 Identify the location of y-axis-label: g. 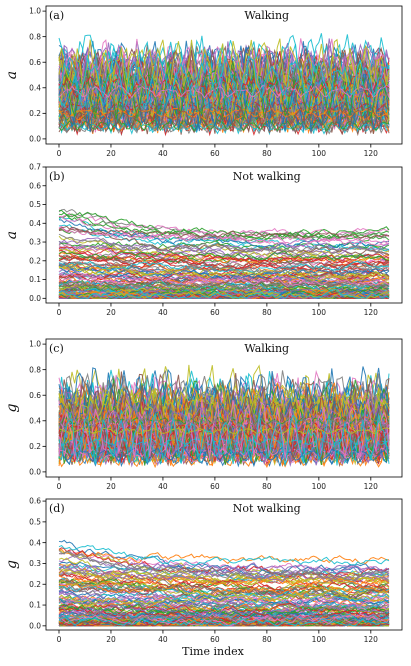
(12, 407).